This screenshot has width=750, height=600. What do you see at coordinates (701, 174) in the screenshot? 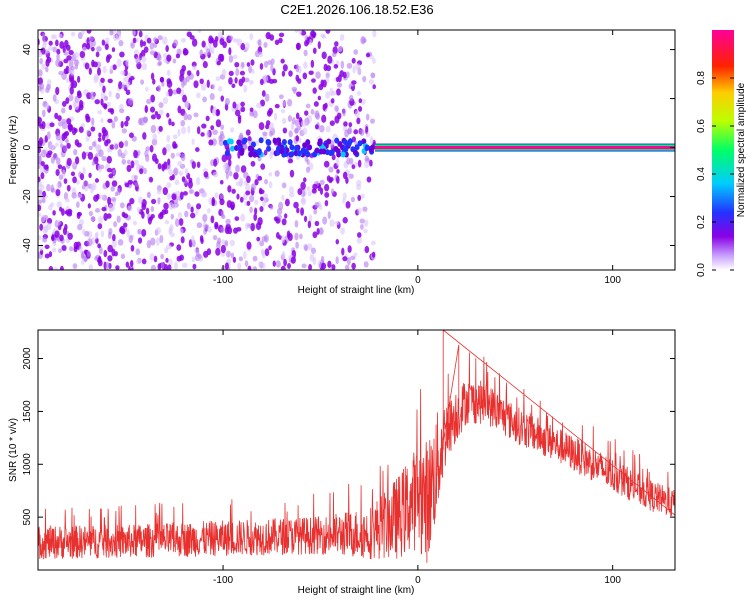
I see `colorbar-tick-label: 0.4` at bounding box center [701, 174].